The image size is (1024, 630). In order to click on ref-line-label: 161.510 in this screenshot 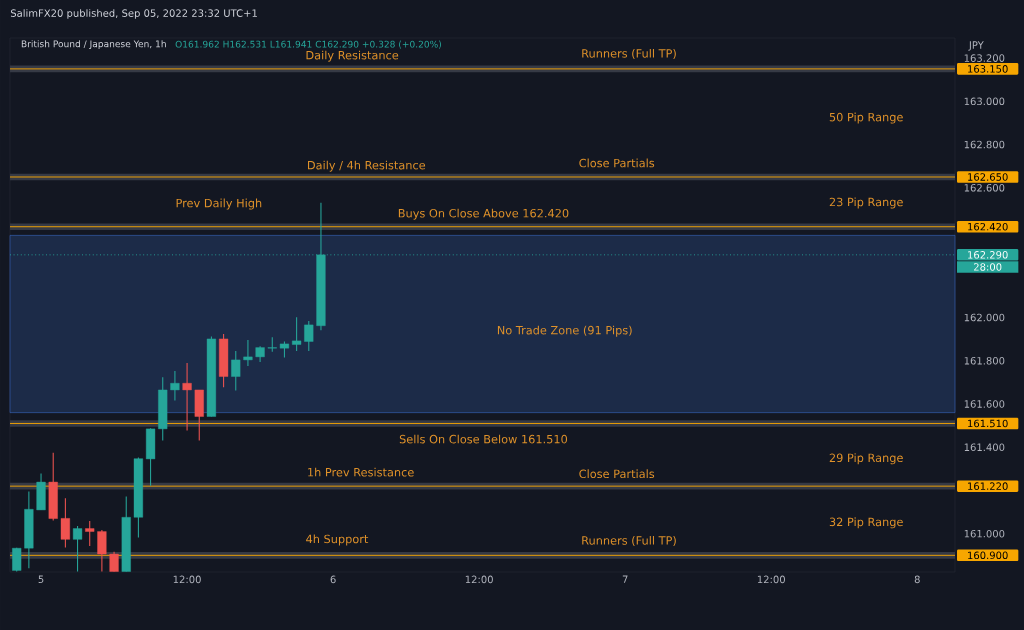, I will do `click(988, 423)`.